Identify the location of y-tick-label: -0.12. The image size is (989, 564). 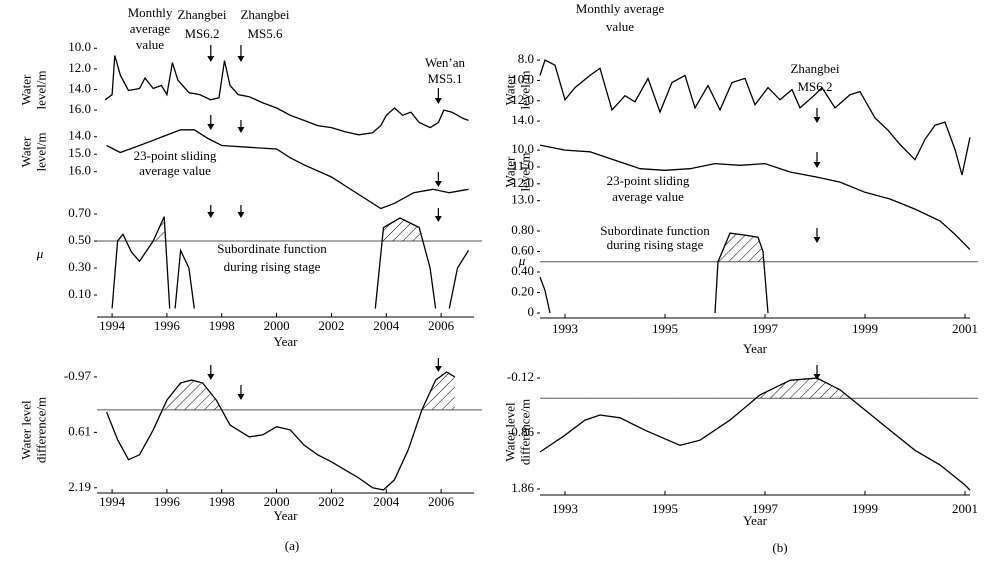
(520, 376).